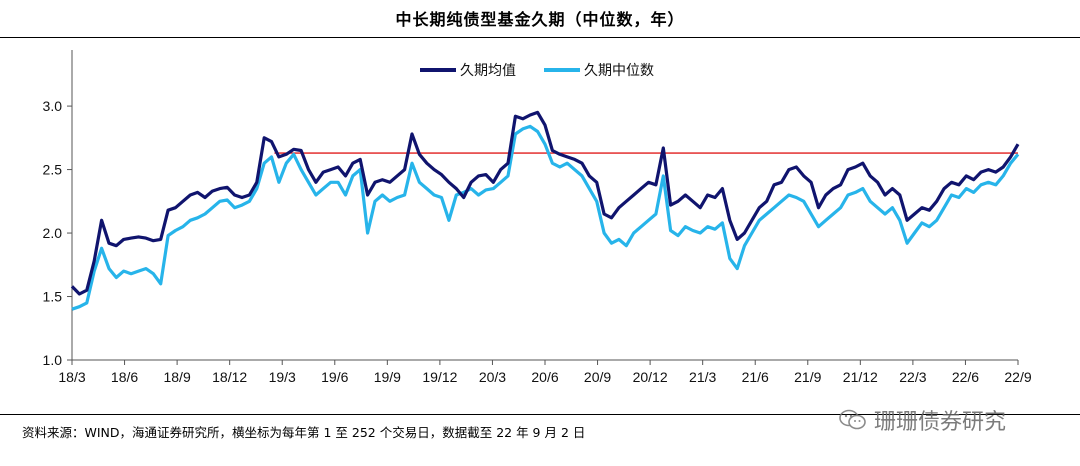  What do you see at coordinates (229, 377) in the screenshot?
I see `x-tick-label: 18/12` at bounding box center [229, 377].